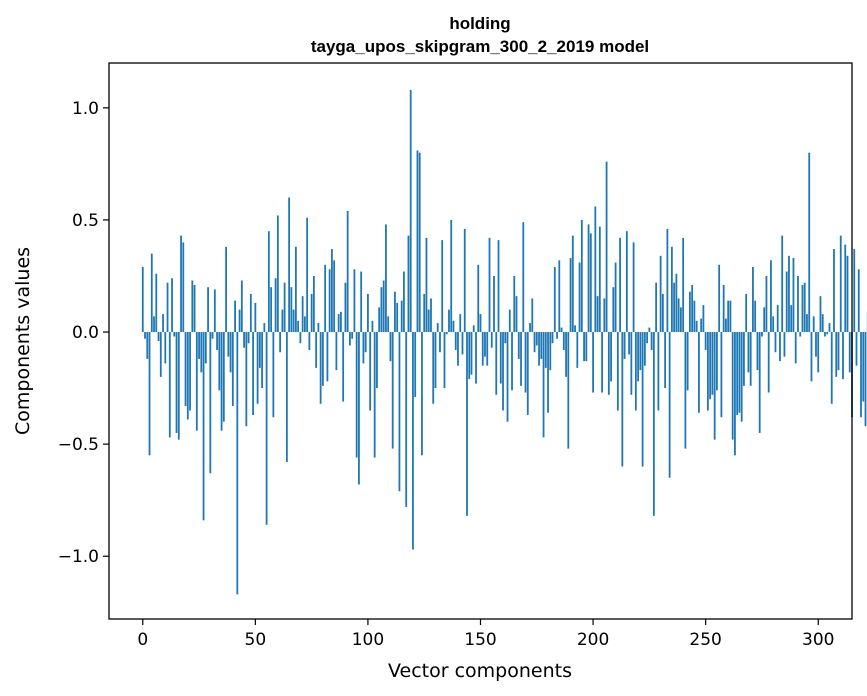 The height and width of the screenshot is (696, 867). I want to click on y-tick-label: −1.0, so click(78, 557).